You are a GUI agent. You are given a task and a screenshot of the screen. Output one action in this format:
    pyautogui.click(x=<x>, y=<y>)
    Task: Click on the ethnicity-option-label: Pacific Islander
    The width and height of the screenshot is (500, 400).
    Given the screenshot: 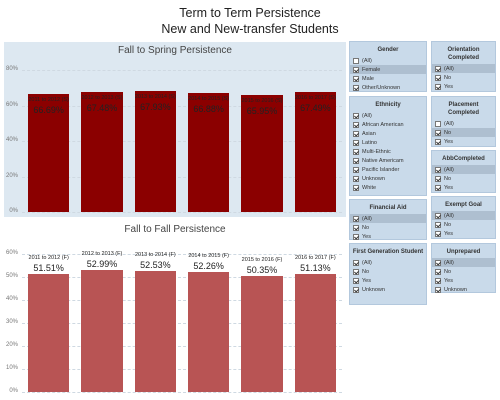 What is the action you would take?
    pyautogui.click(x=381, y=169)
    